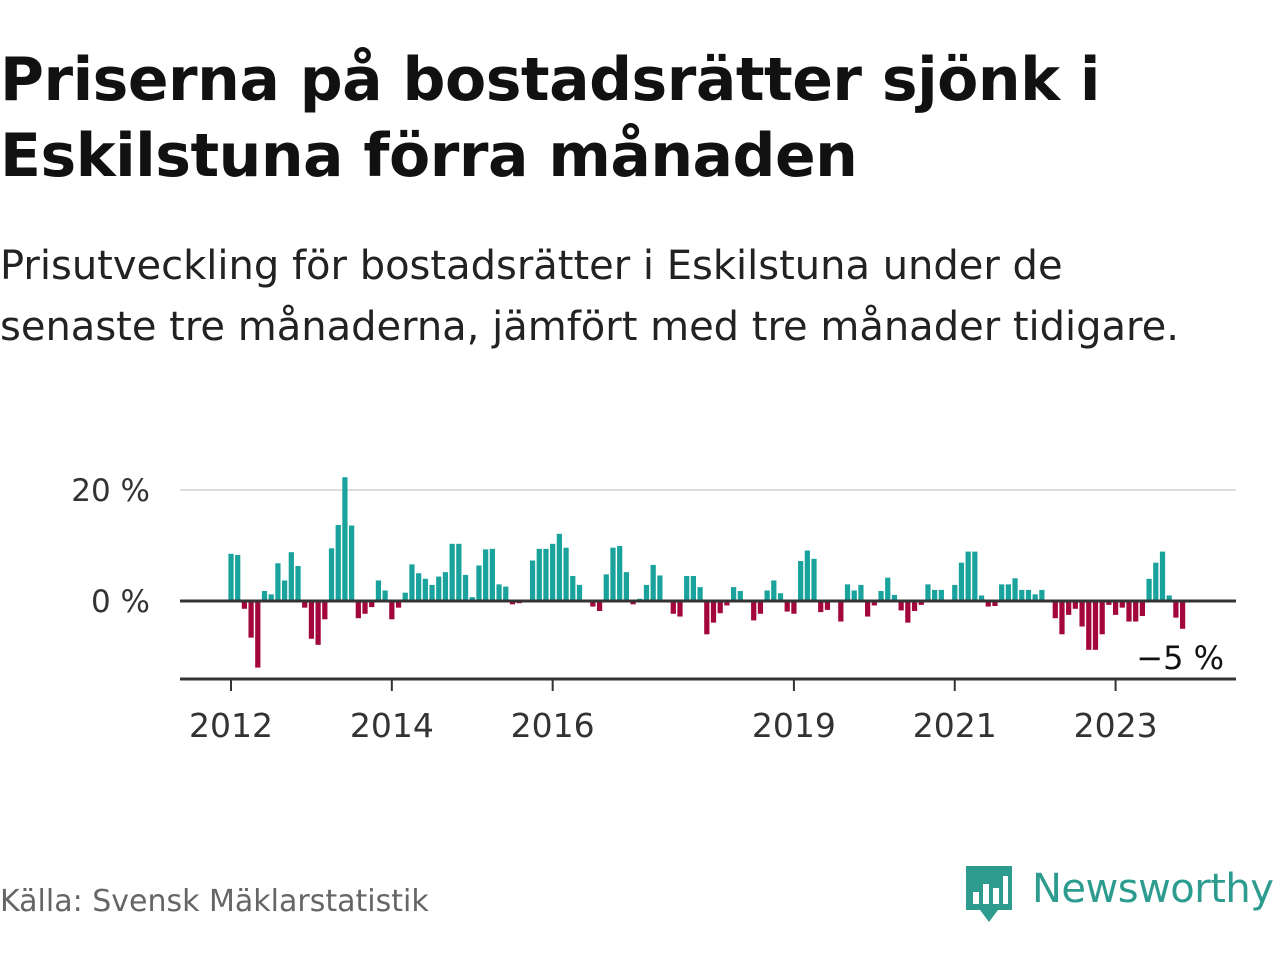 This screenshot has height=960, width=1280. Describe the element at coordinates (1153, 889) in the screenshot. I see `brand-name: Newsworthy` at that location.